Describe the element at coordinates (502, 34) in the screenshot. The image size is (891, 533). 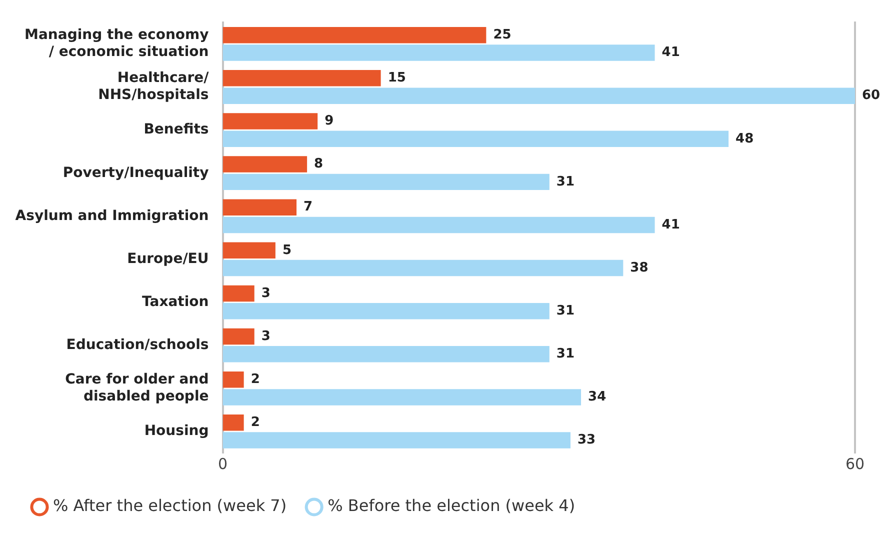
I see `data-label: 25` at that location.